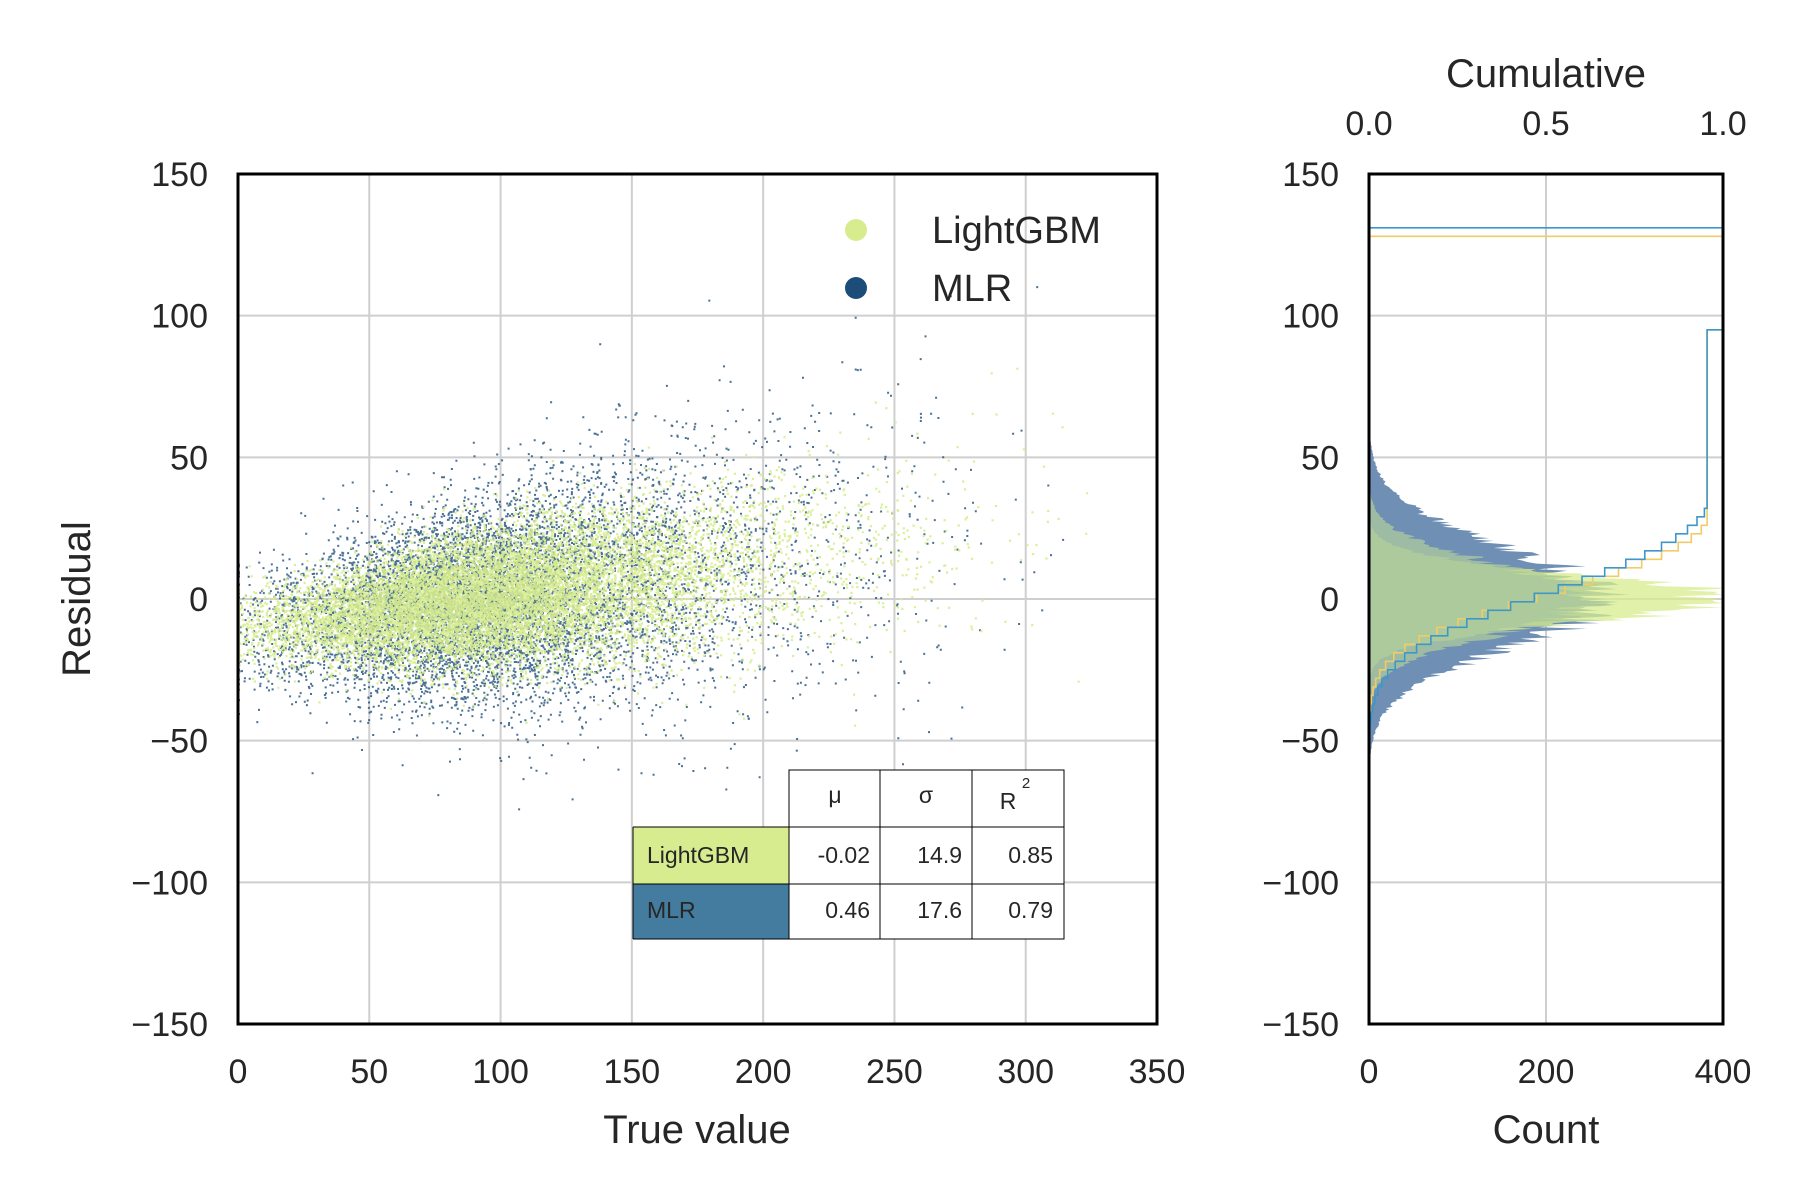 The image size is (1800, 1200). What do you see at coordinates (1300, 883) in the screenshot?
I see `histogram-y-tick-label: −100` at bounding box center [1300, 883].